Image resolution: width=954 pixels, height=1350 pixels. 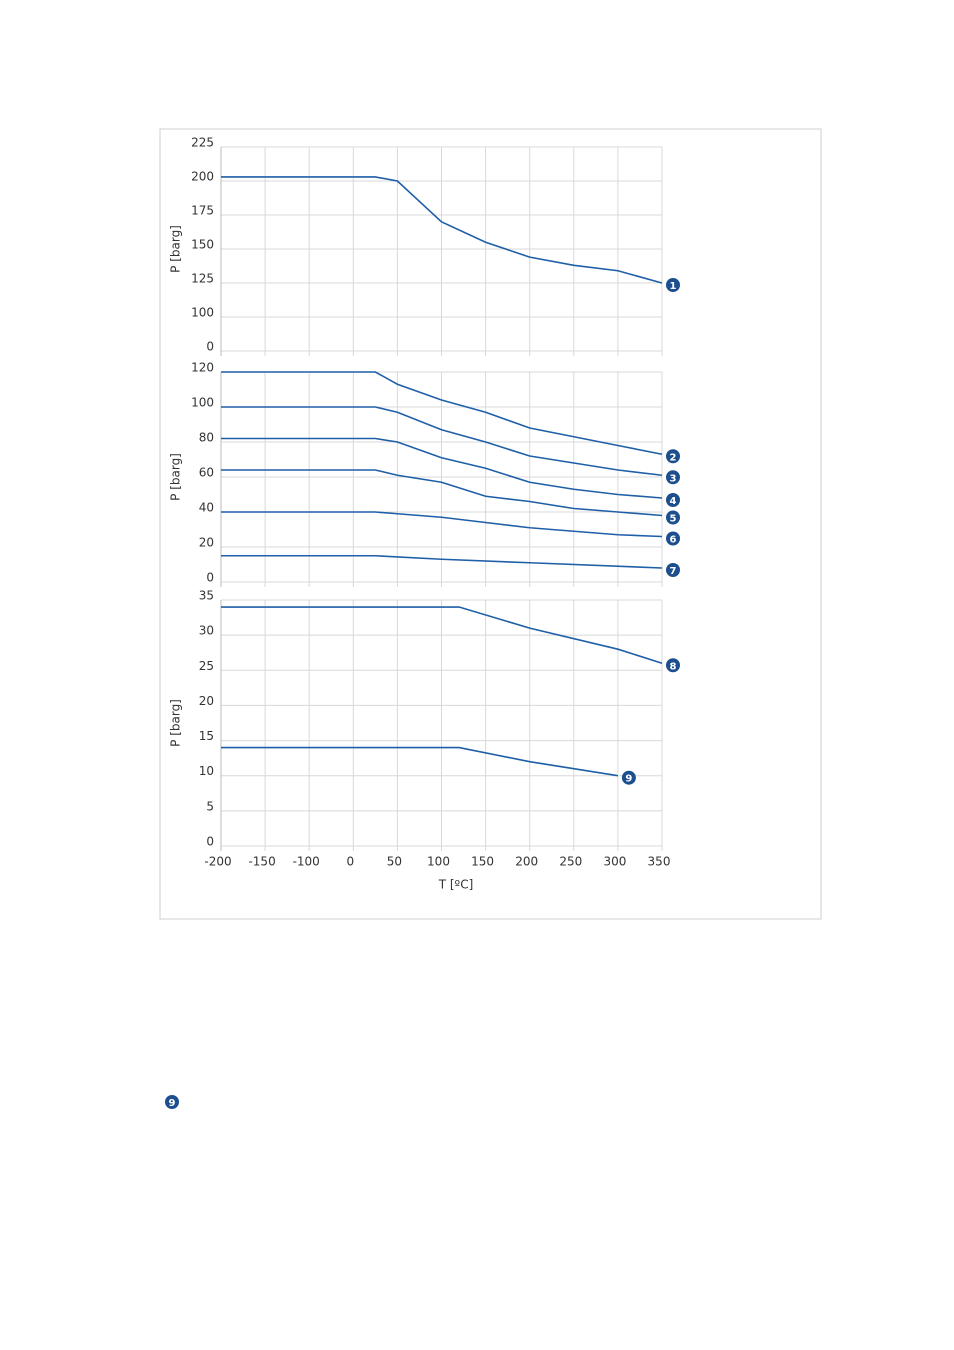 What do you see at coordinates (202, 279) in the screenshot?
I see `y-tick-label: 125` at bounding box center [202, 279].